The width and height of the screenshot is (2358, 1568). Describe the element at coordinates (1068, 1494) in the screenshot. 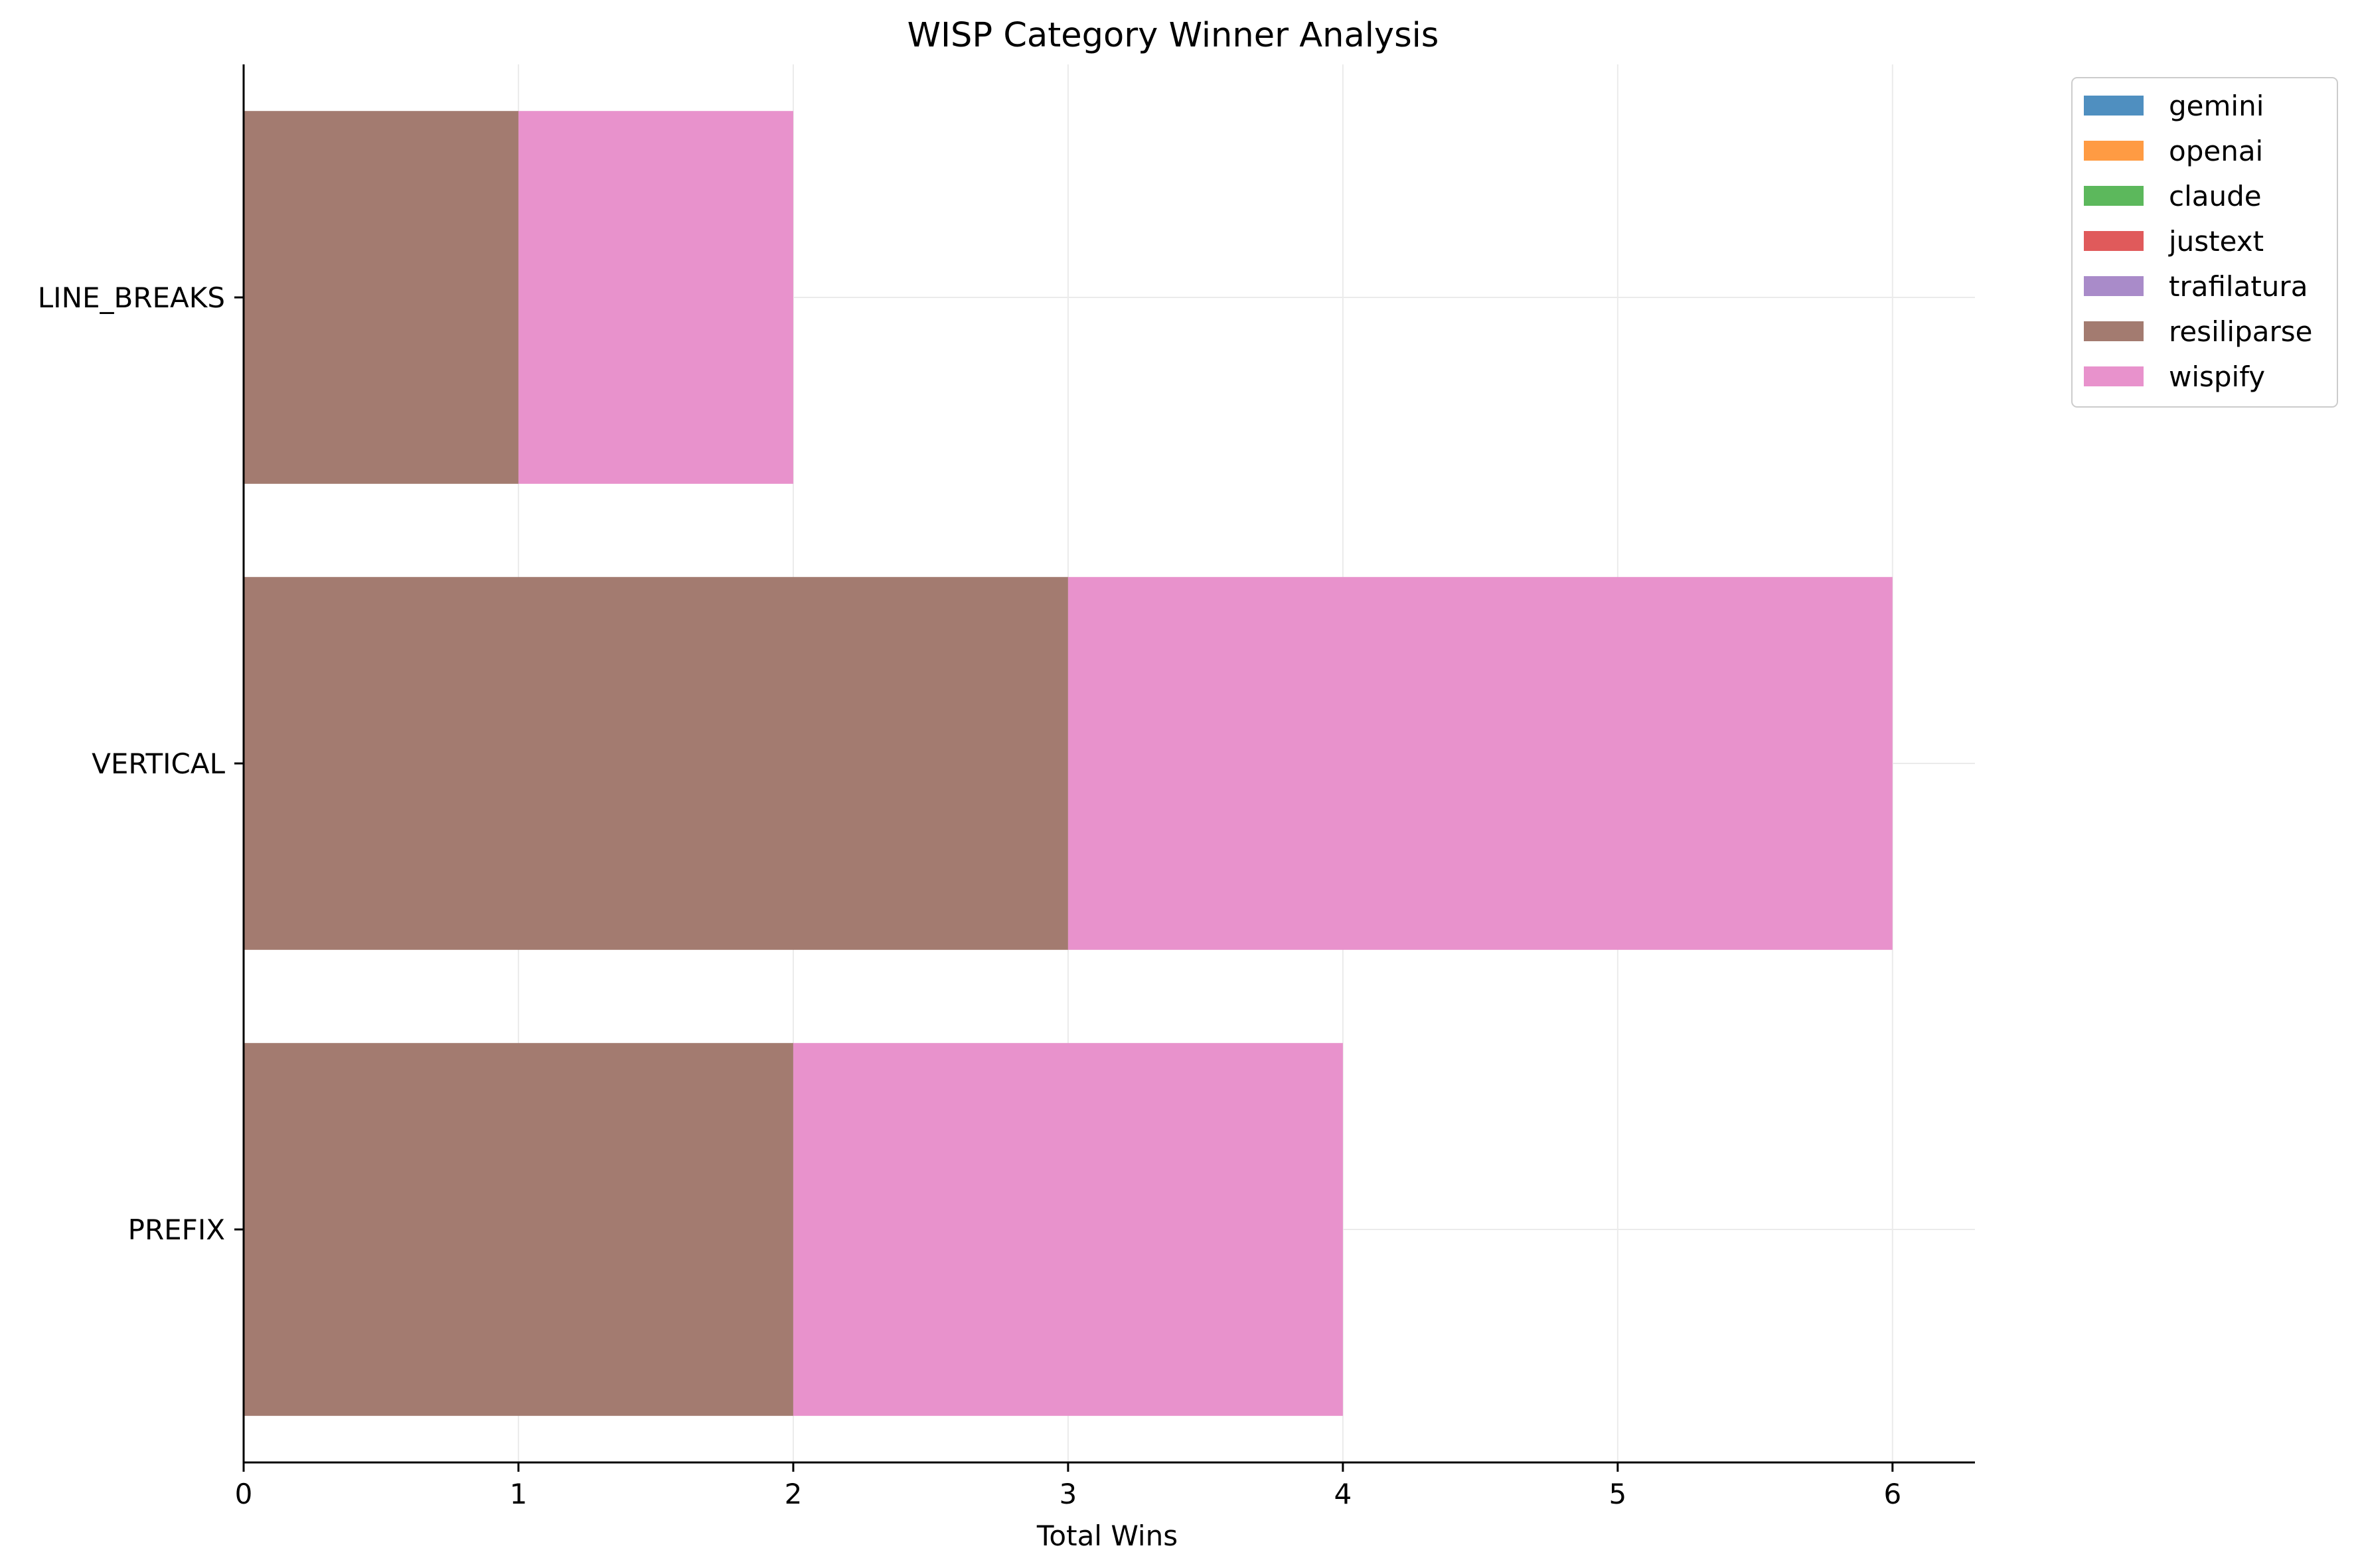

I see `x-tick-label: 3` at that location.